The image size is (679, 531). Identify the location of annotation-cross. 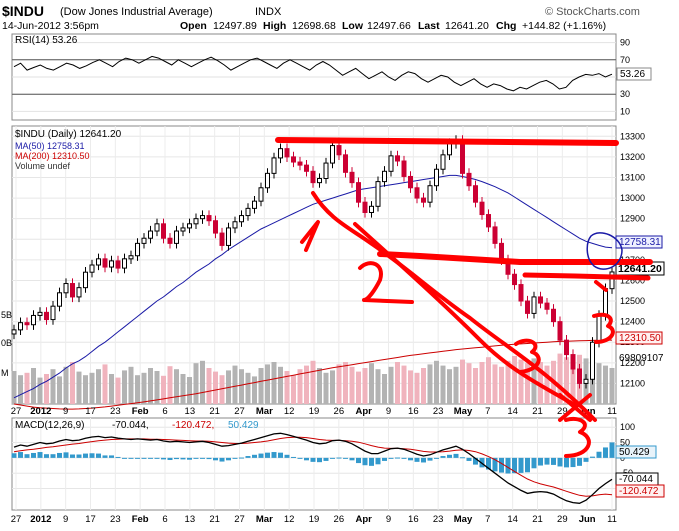
(575, 407).